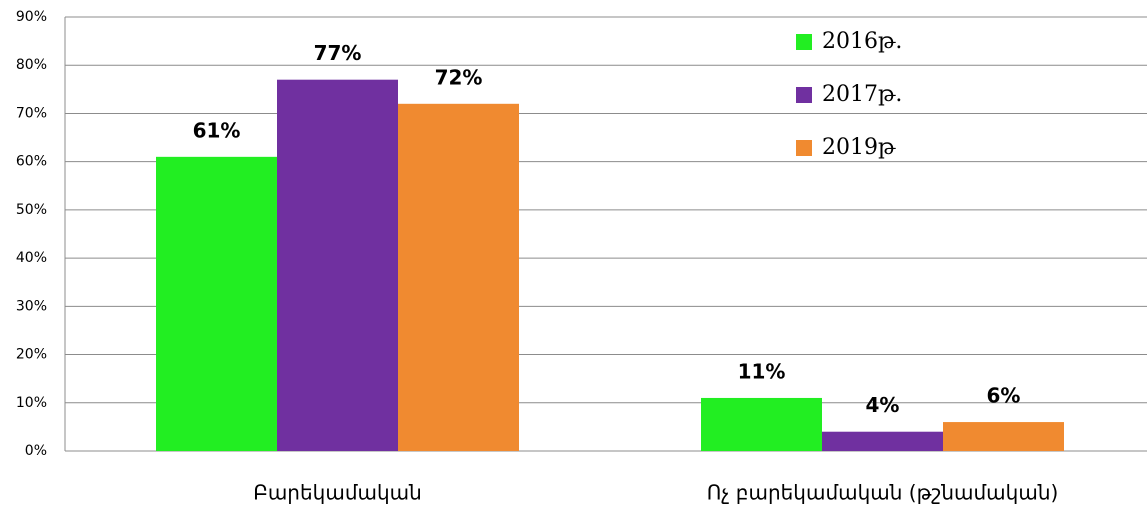  What do you see at coordinates (31, 403) in the screenshot?
I see `y-tick-label: 10%` at bounding box center [31, 403].